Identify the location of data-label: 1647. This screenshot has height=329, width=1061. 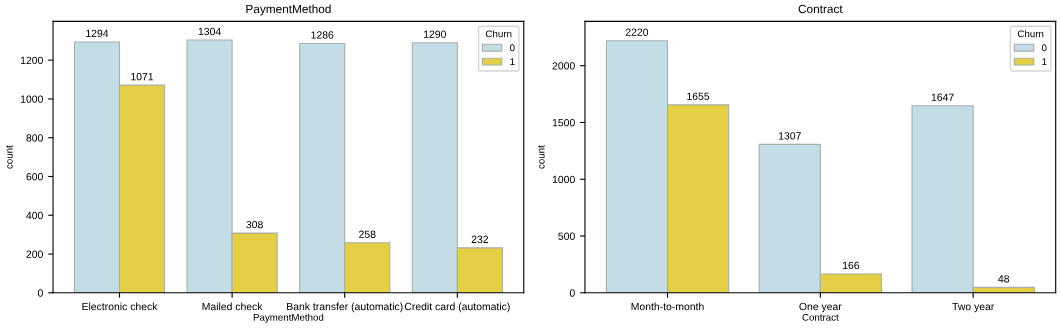
(942, 97).